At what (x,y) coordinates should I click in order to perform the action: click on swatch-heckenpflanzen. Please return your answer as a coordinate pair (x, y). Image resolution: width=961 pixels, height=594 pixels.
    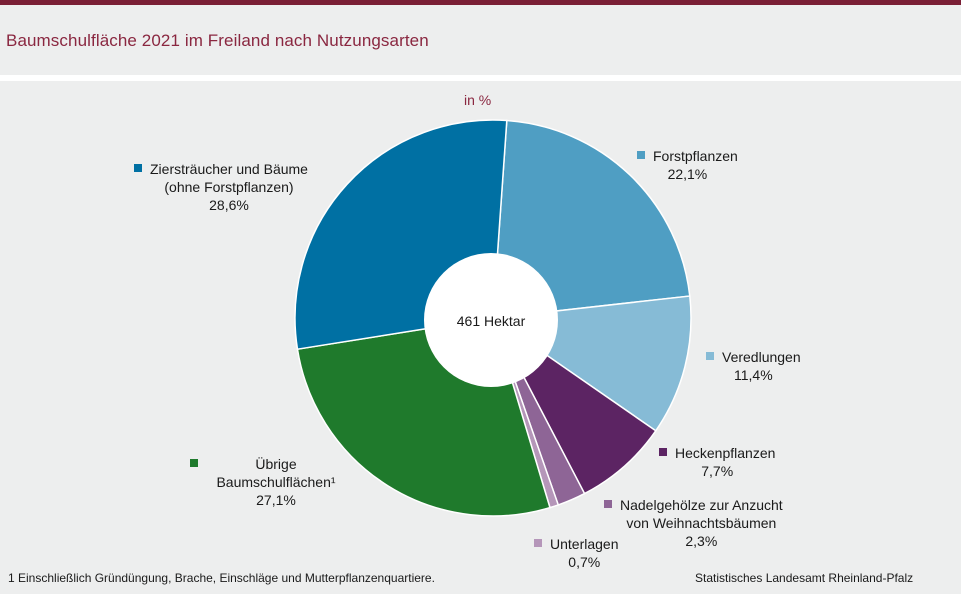
    Looking at the image, I should click on (663, 452).